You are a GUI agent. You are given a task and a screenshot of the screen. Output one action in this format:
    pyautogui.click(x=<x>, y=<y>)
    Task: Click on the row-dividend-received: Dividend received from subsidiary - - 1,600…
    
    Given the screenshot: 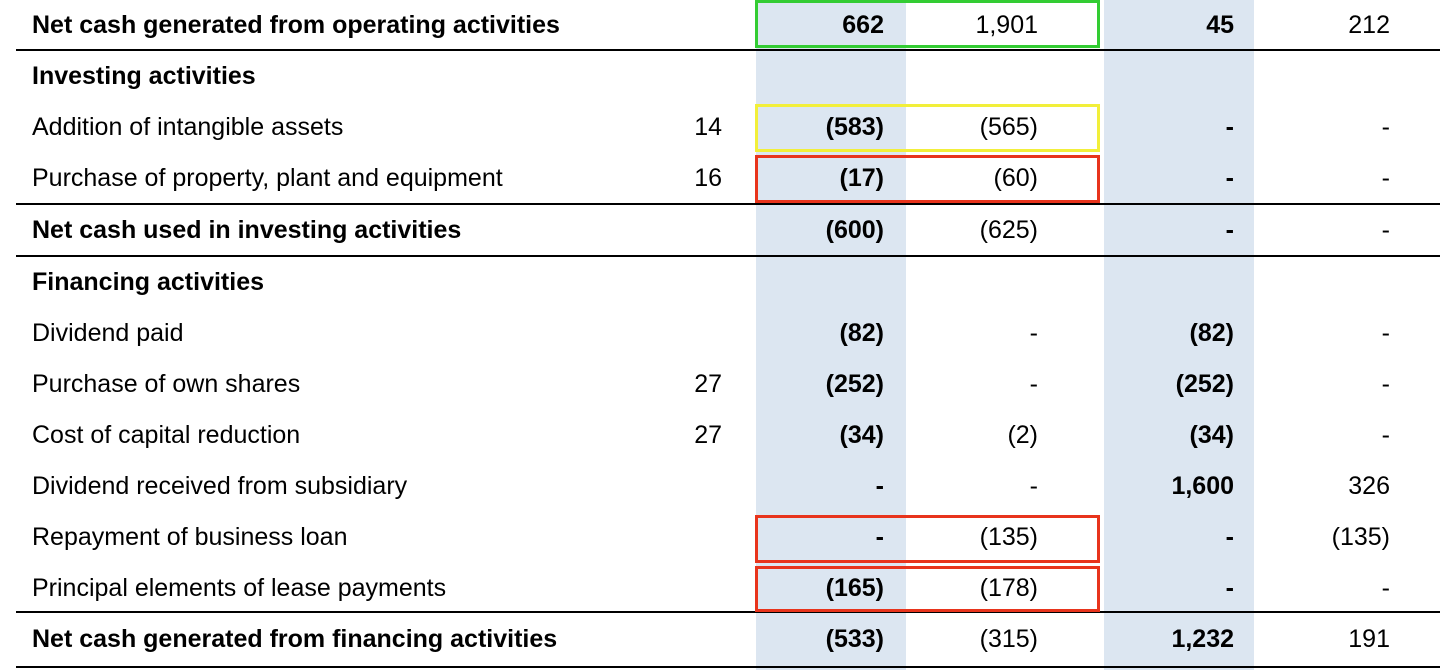 What is the action you would take?
    pyautogui.click(x=728, y=486)
    